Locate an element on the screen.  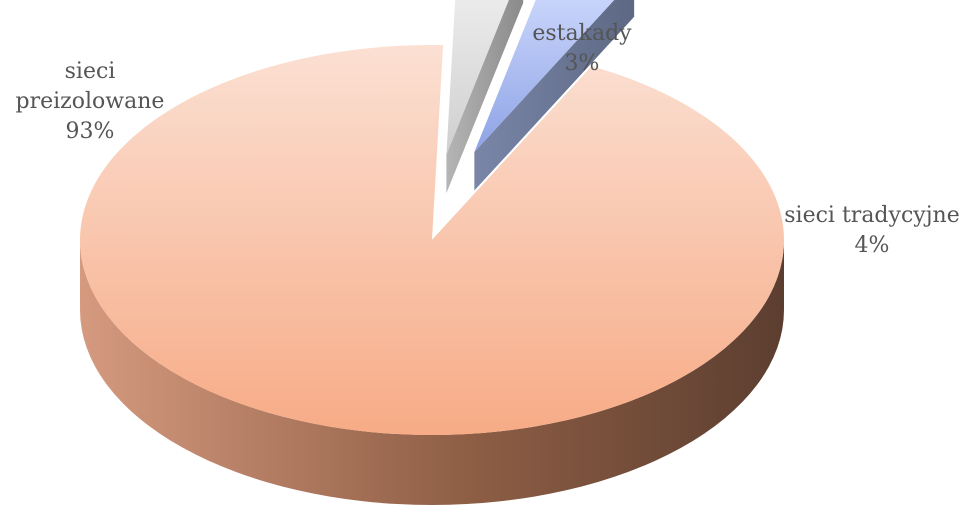
slice-name-label-3: sieci tradycyjne is located at coordinates (871, 215).